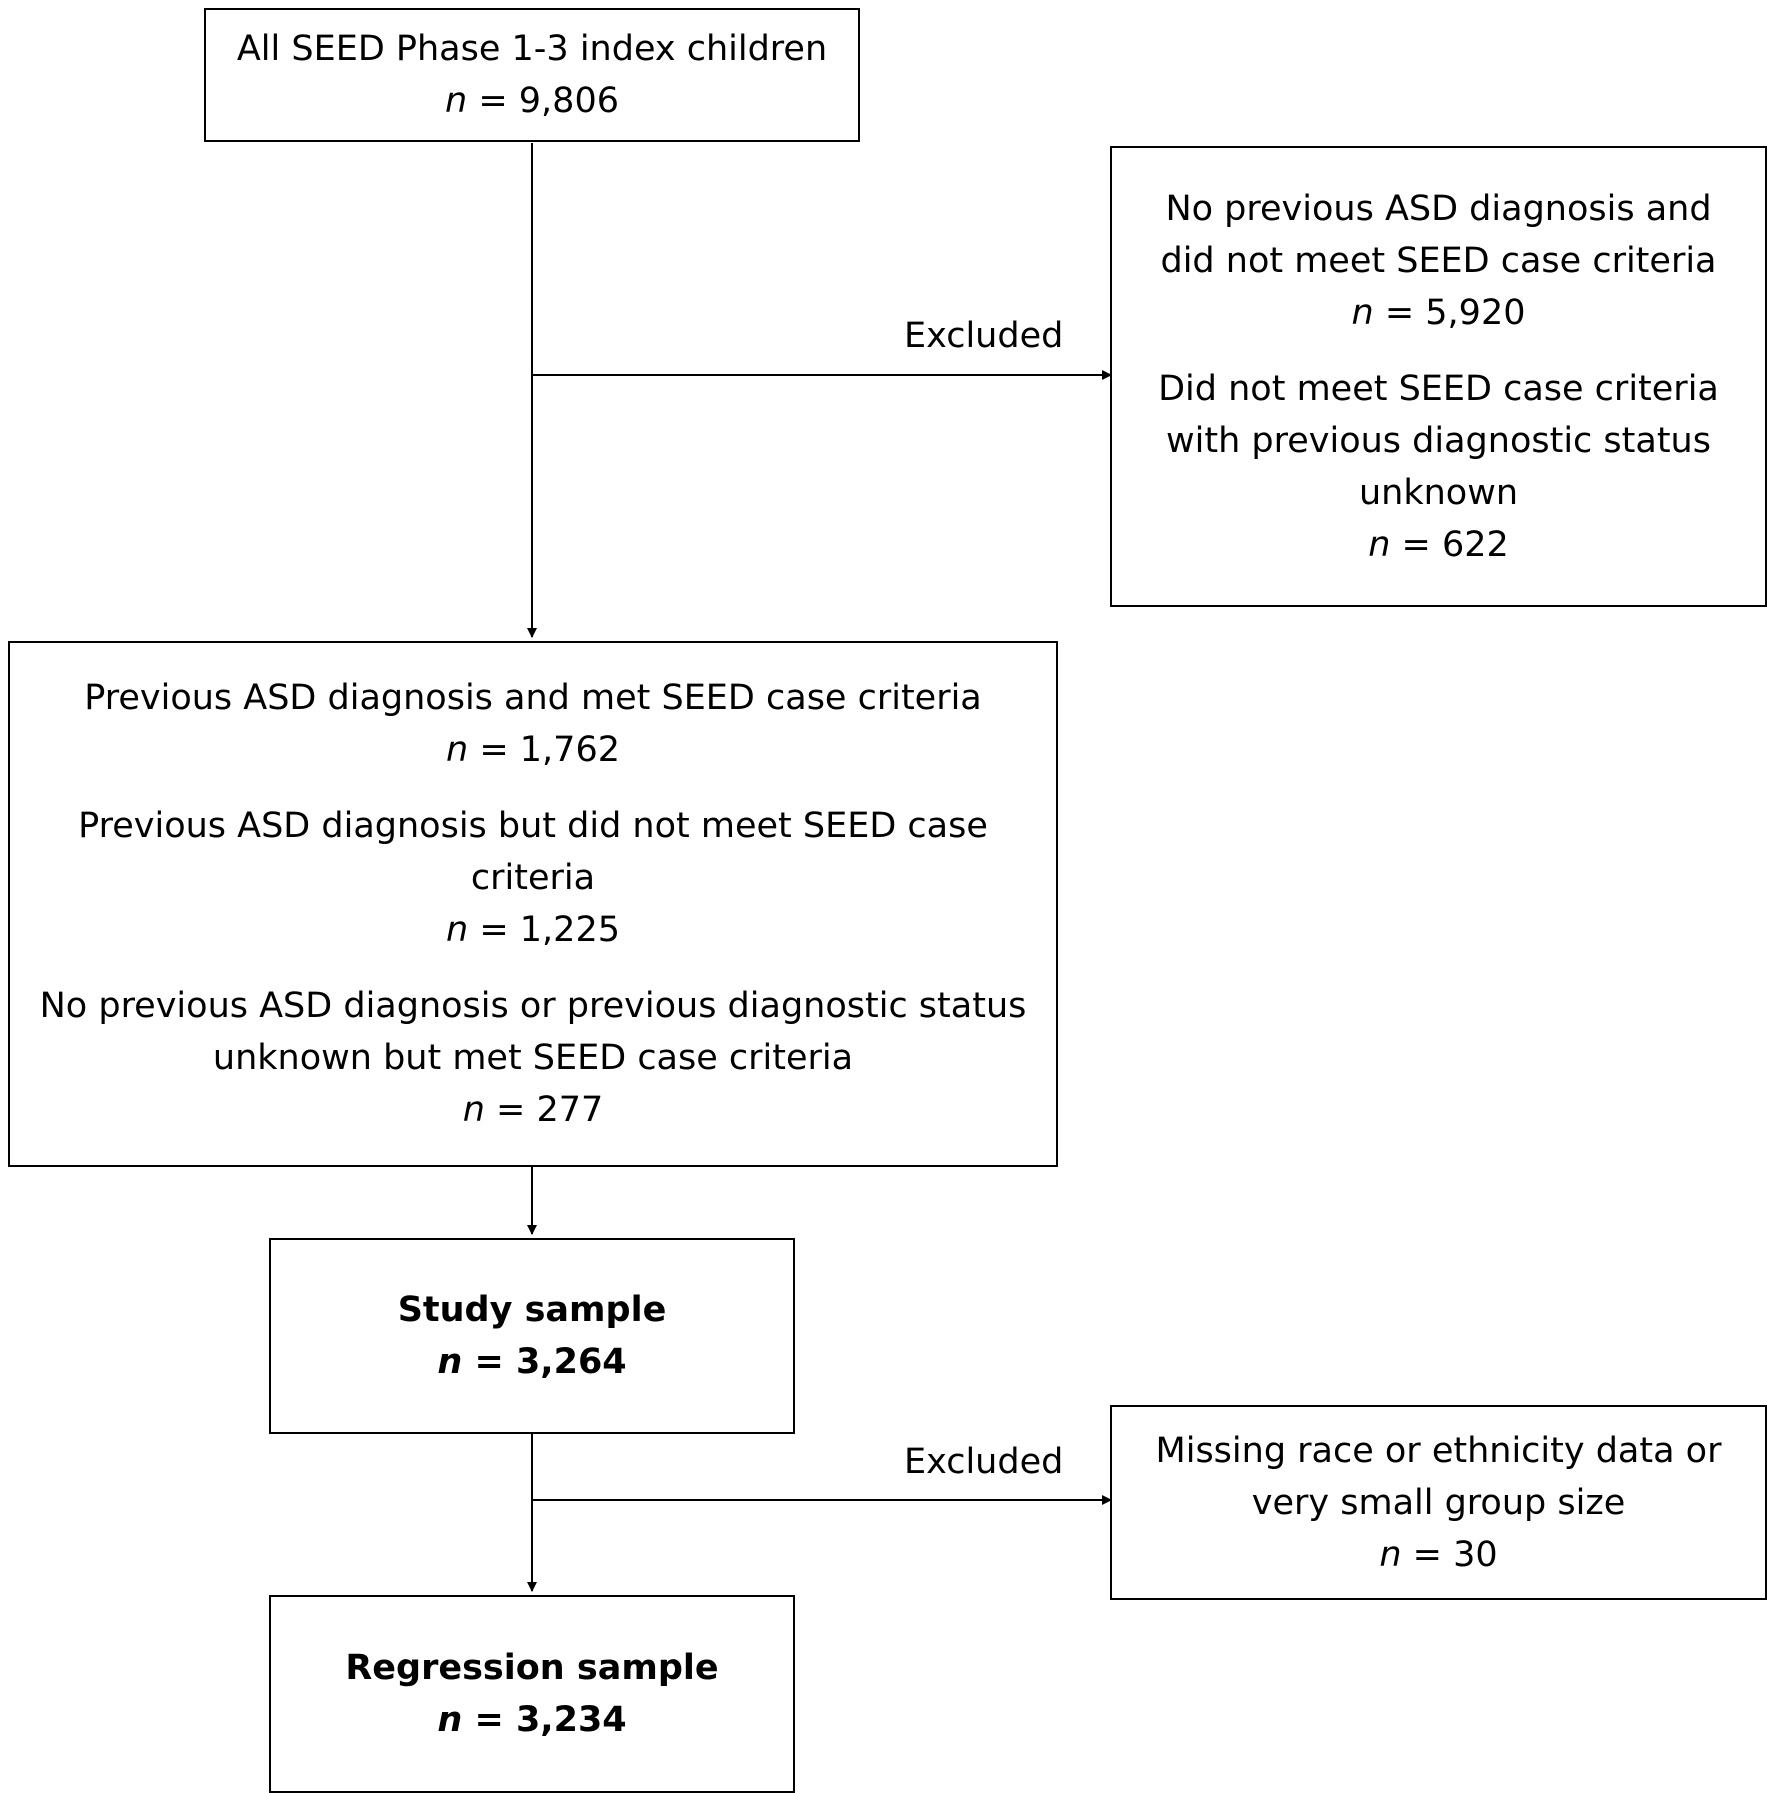 The image size is (1767, 1793). What do you see at coordinates (533, 878) in the screenshot?
I see `case-group2-line2: criteria` at bounding box center [533, 878].